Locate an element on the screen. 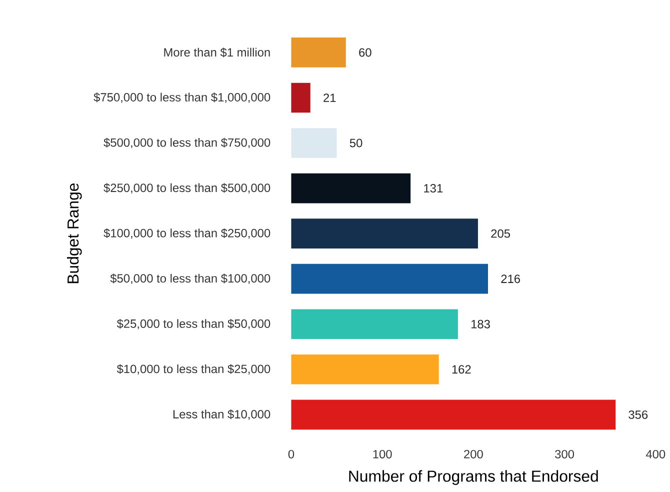  y-tick-label: $50,000 to less than $100,000 is located at coordinates (190, 279).